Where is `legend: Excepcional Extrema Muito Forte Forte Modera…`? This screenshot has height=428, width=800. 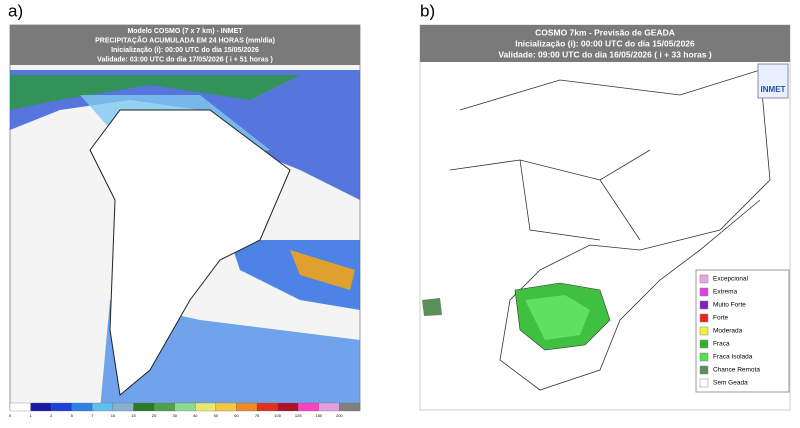 legend: Excepcional Extrema Muito Forte Forte Modera… is located at coordinates (729, 331).